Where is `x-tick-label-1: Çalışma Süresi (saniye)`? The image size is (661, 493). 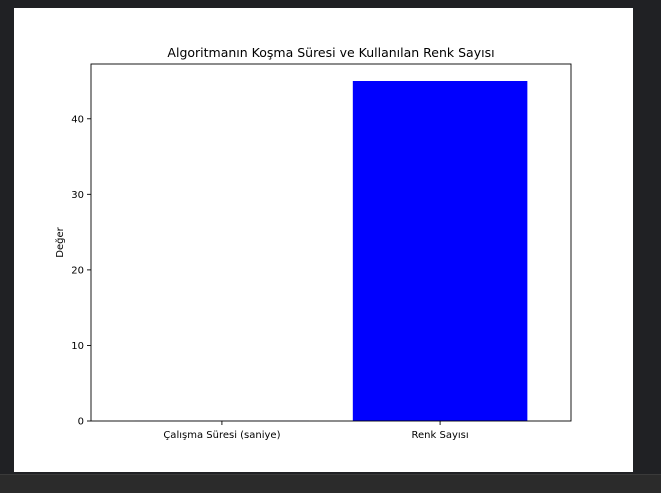 x-tick-label-1: Çalışma Süresi (saniye) is located at coordinates (221, 435).